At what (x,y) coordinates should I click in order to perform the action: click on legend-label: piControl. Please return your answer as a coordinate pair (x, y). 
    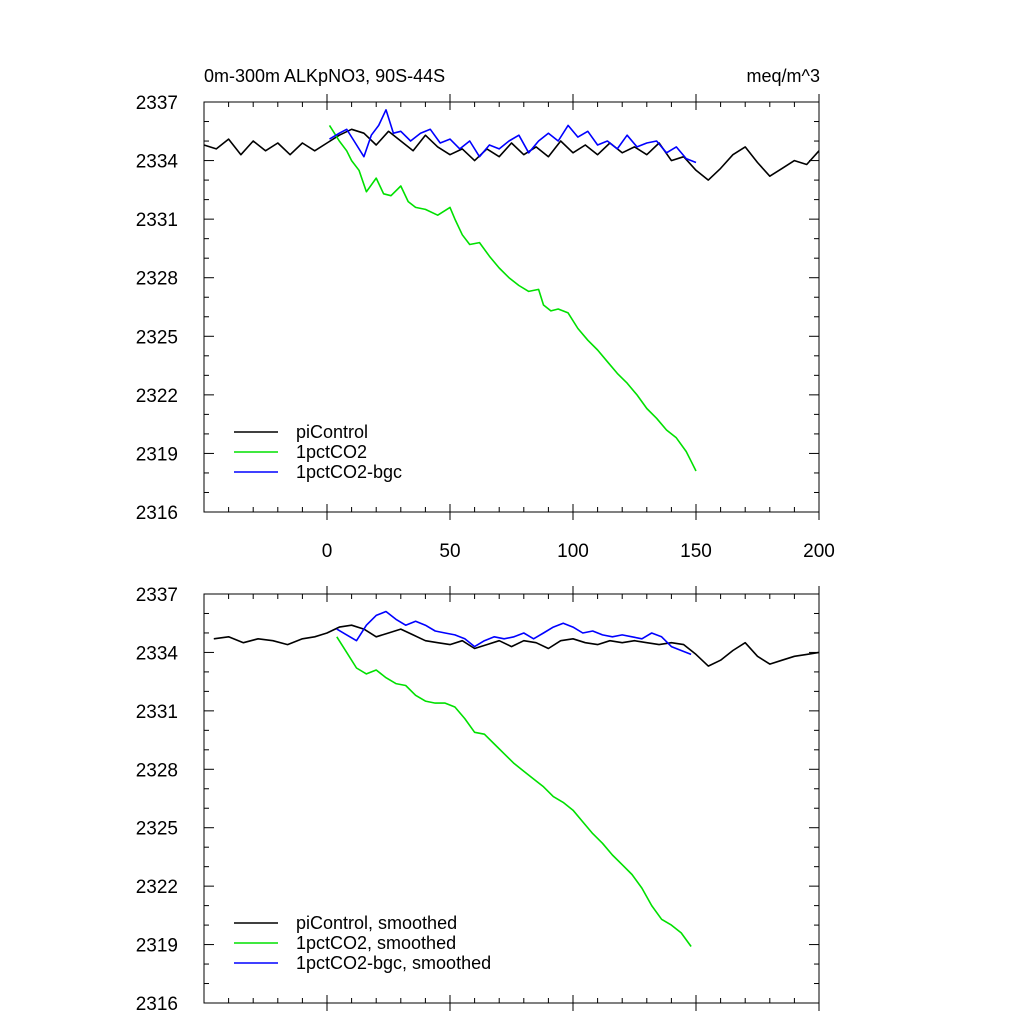
    Looking at the image, I should click on (332, 432).